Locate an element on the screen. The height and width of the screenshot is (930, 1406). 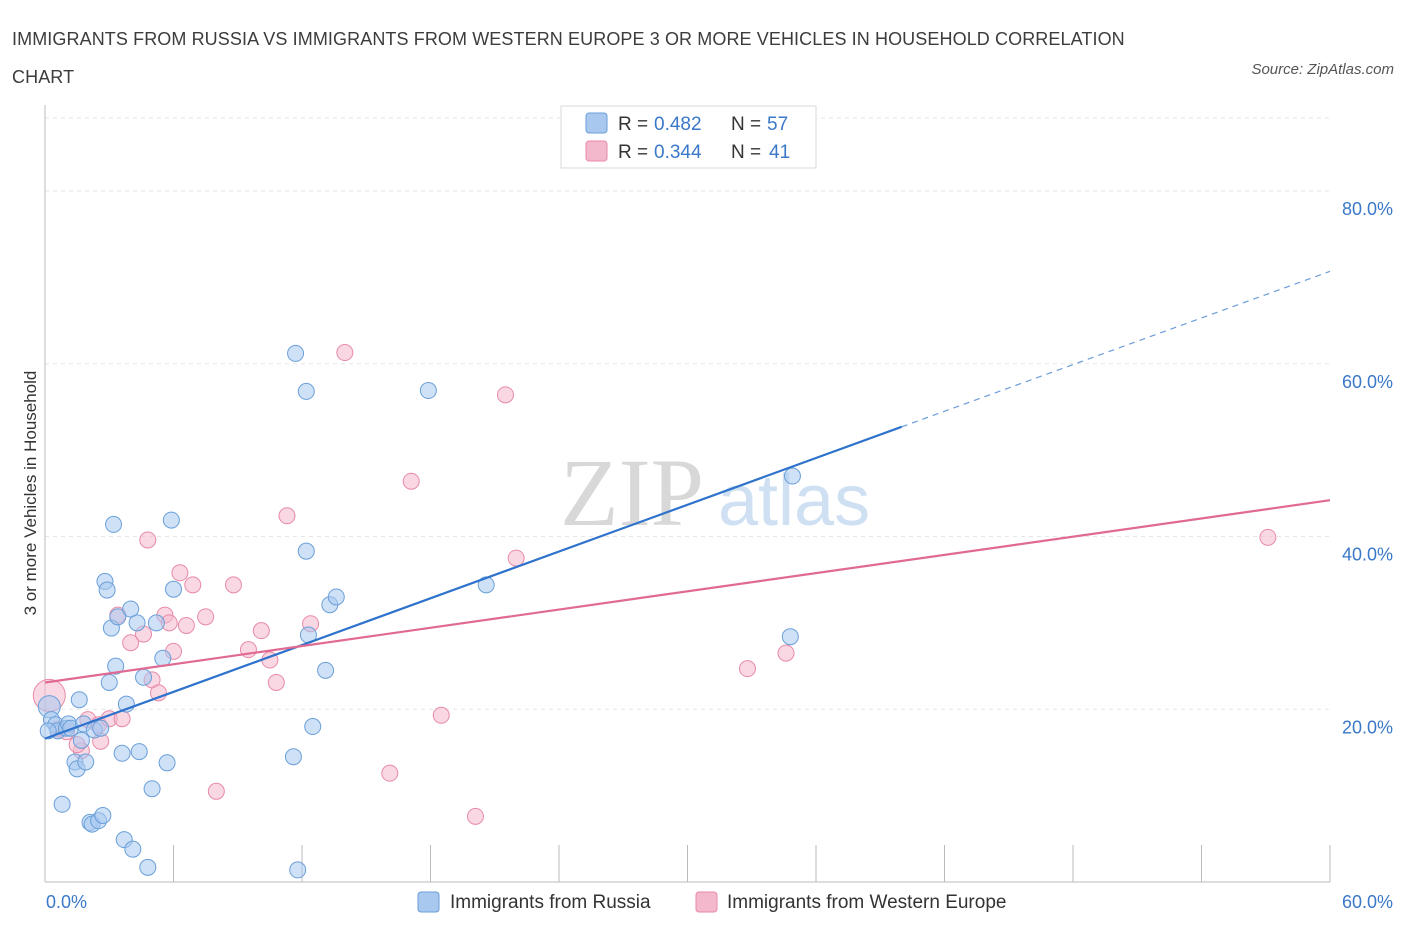
watermark-zip: ZIP is located at coordinates (632, 492).